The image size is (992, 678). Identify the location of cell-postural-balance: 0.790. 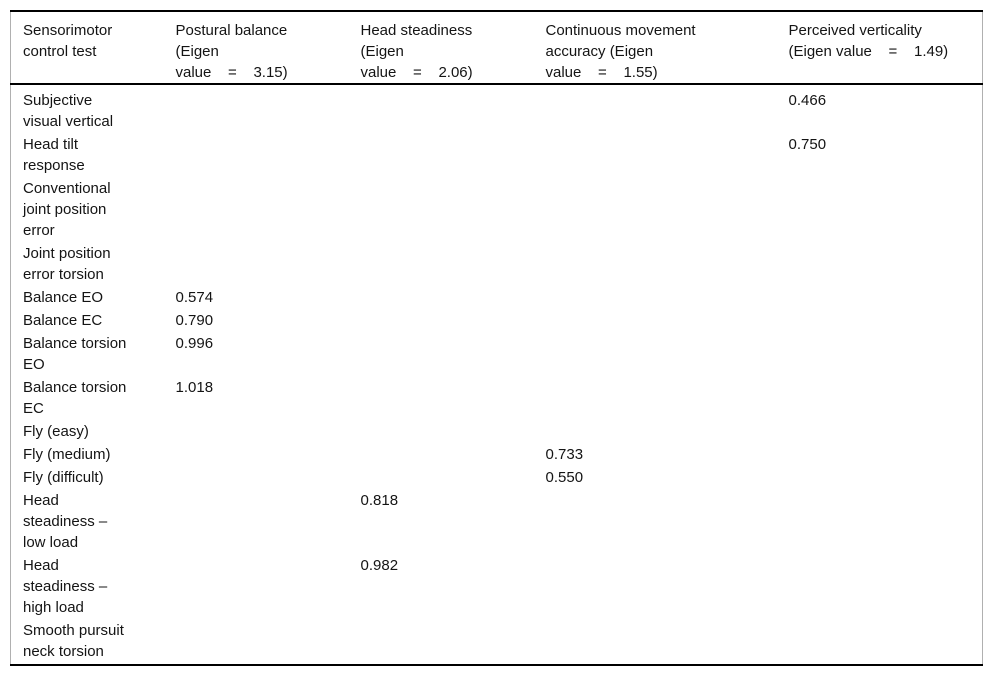
(194, 320).